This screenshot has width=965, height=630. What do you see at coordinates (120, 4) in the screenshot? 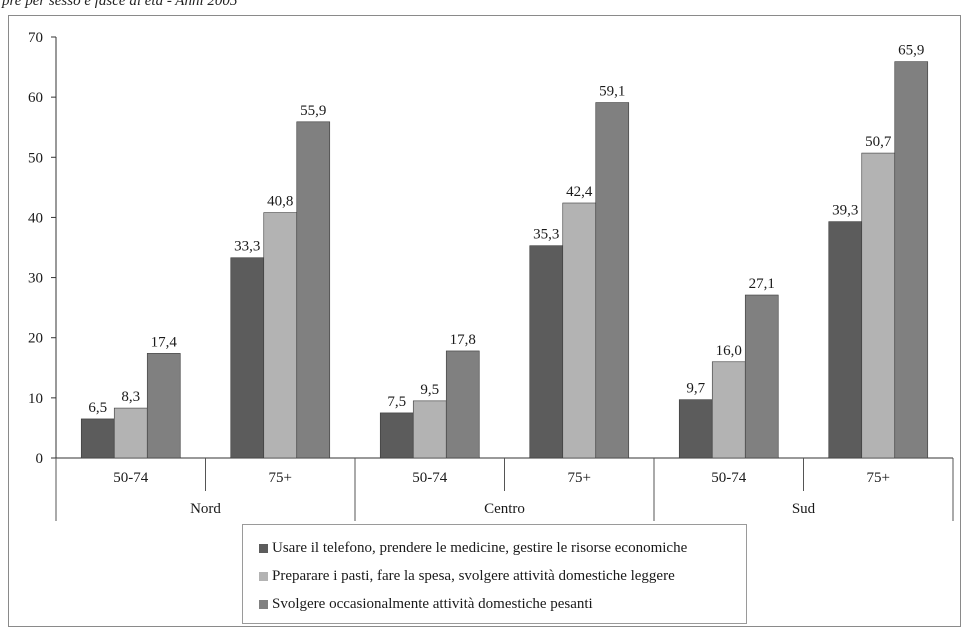
I see `chart-caption: pre per sesso e fasce di età - Anni 2005` at bounding box center [120, 4].